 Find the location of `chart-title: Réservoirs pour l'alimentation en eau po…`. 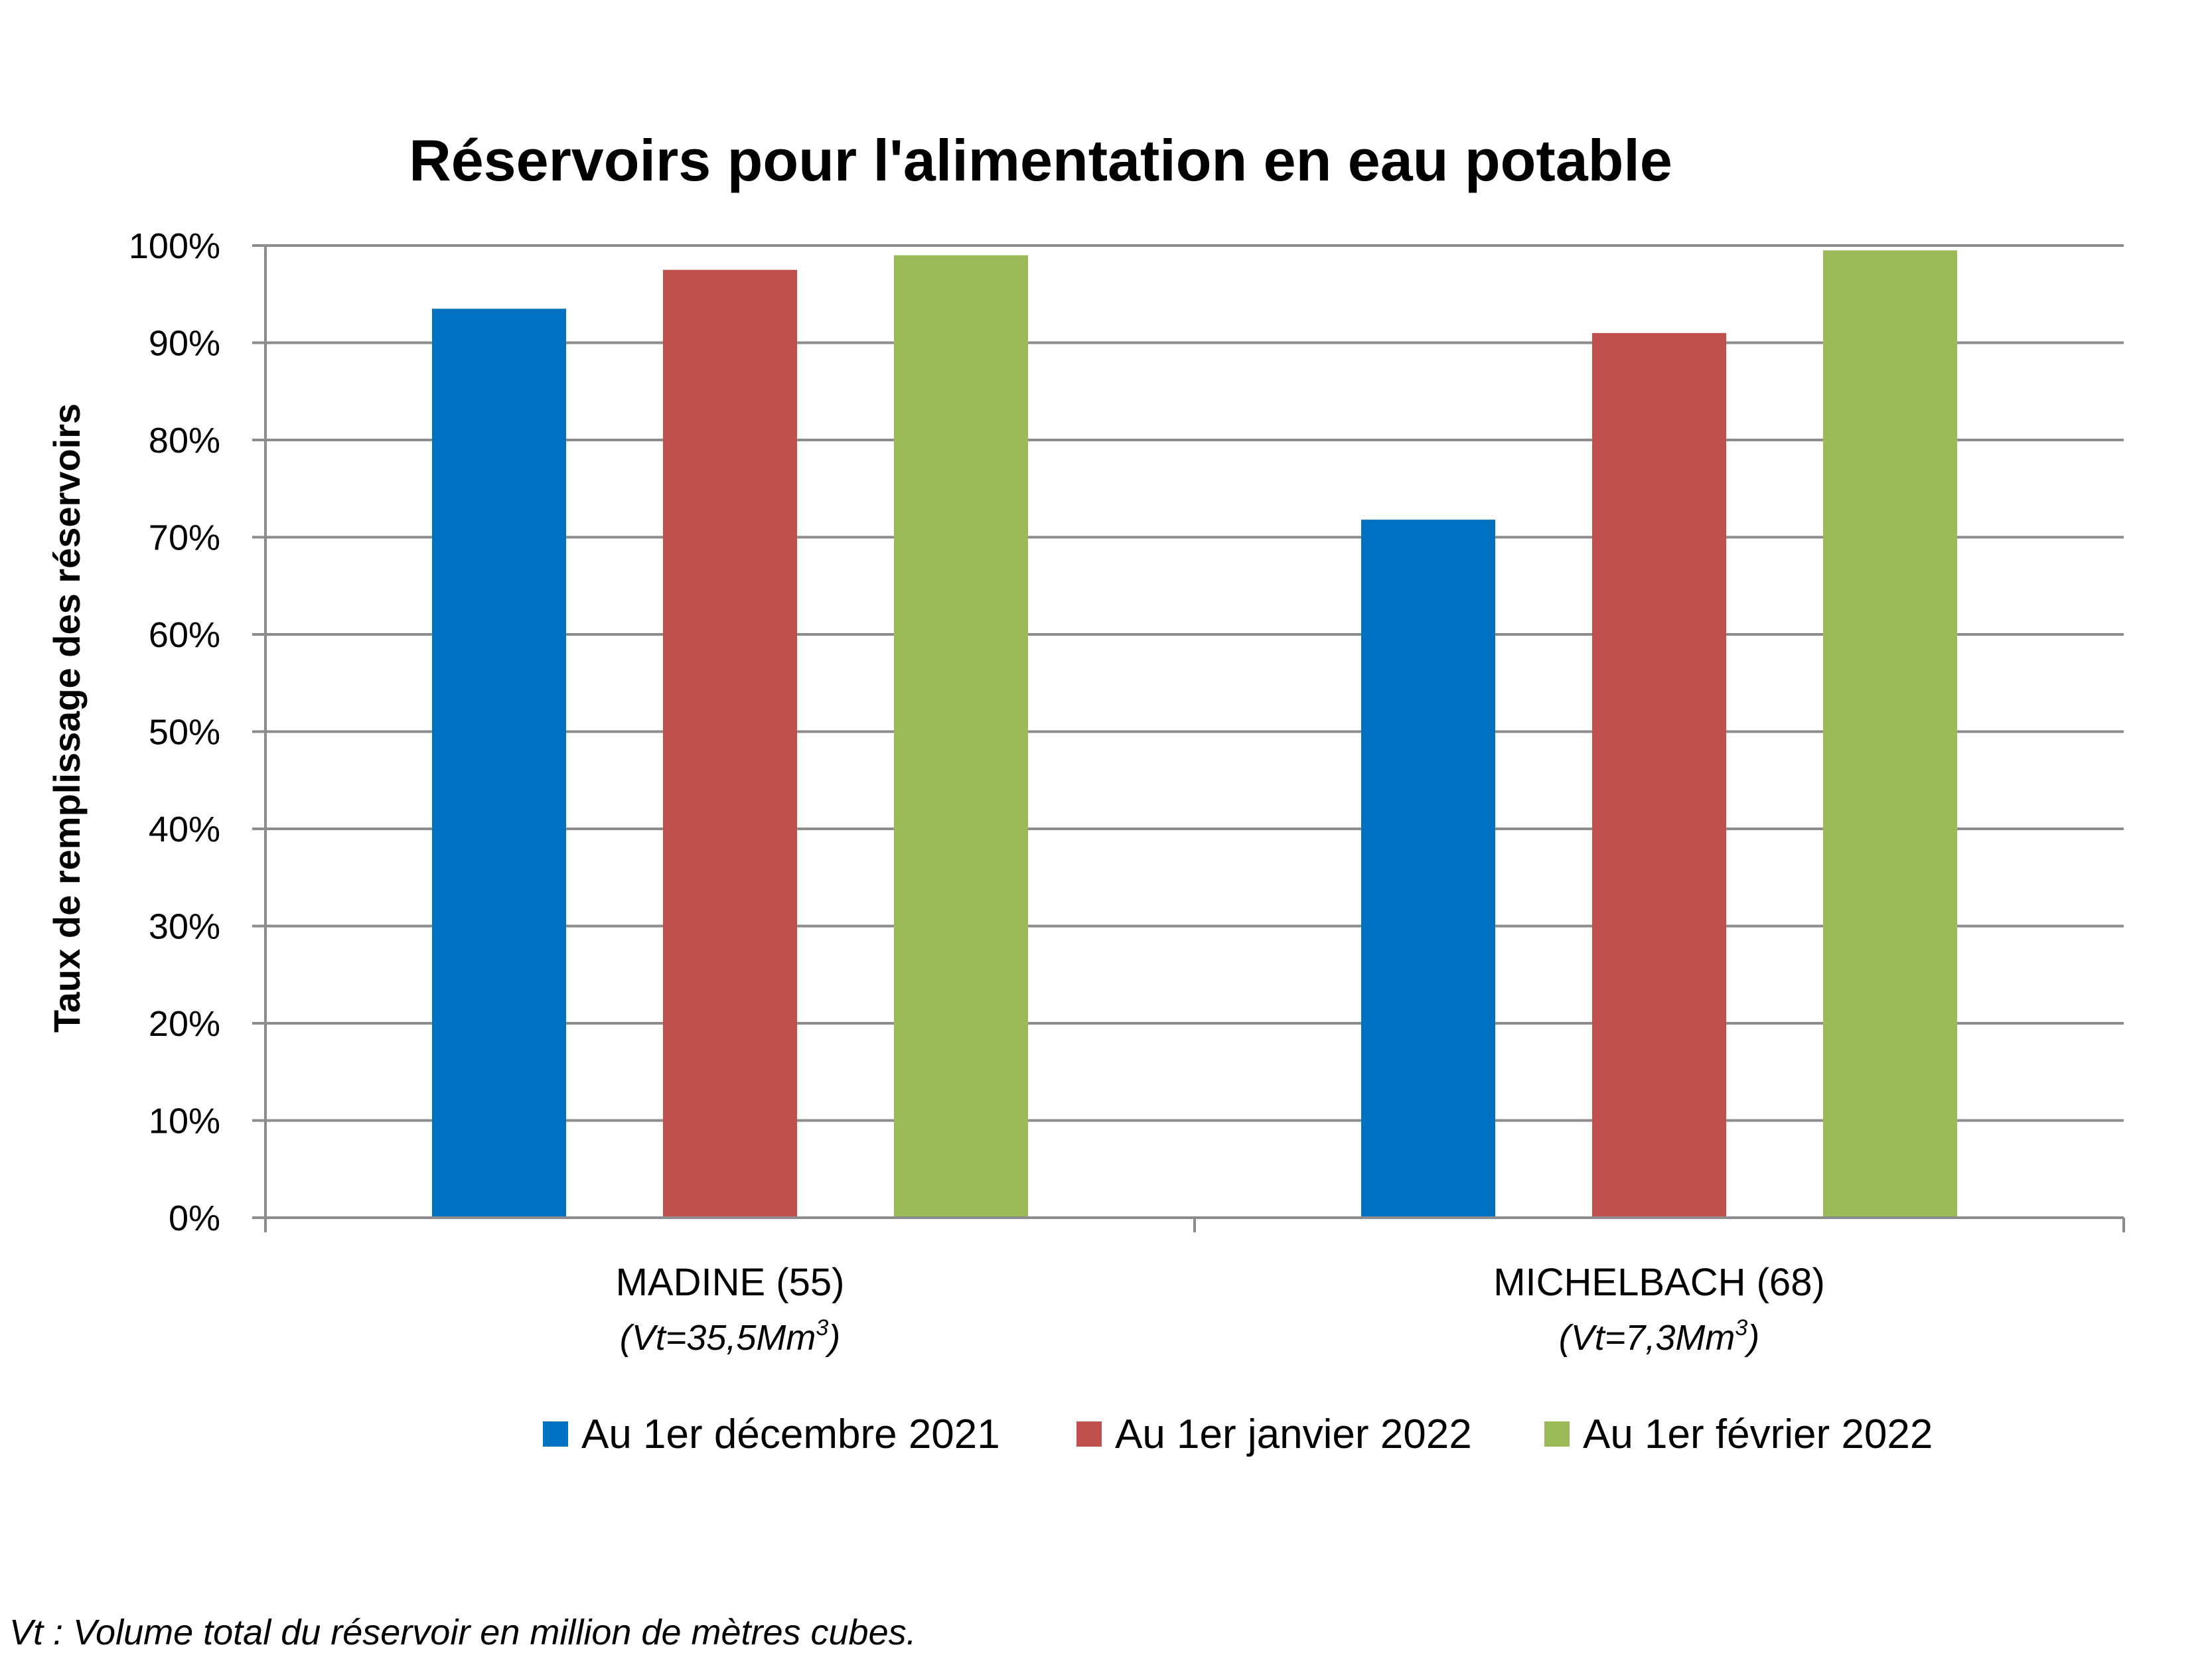

chart-title: Réservoirs pour l'alimentation en eau po… is located at coordinates (1040, 160).